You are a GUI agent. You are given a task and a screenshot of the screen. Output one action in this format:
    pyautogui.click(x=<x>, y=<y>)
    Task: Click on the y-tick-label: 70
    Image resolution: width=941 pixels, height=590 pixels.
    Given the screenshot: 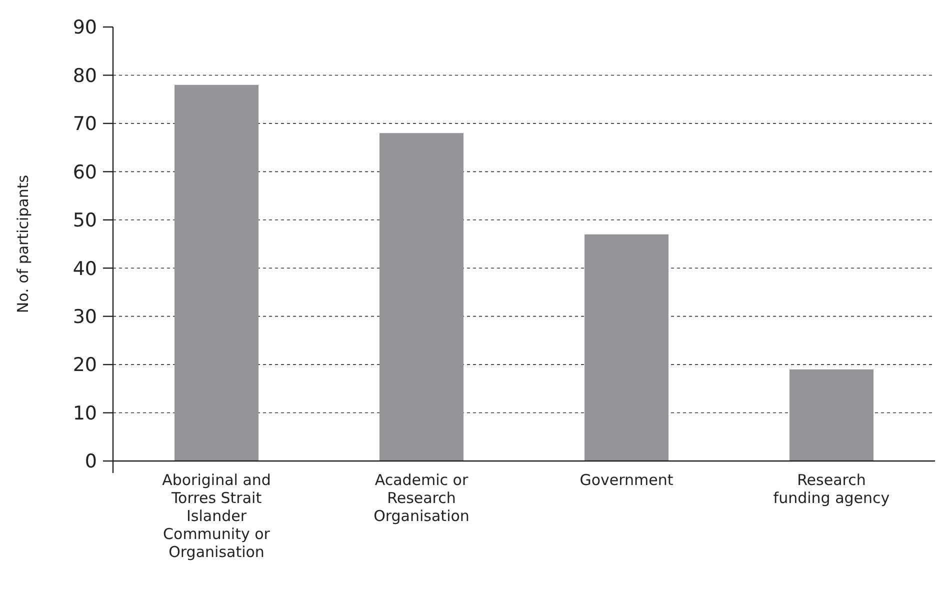 What is the action you would take?
    pyautogui.click(x=84, y=124)
    